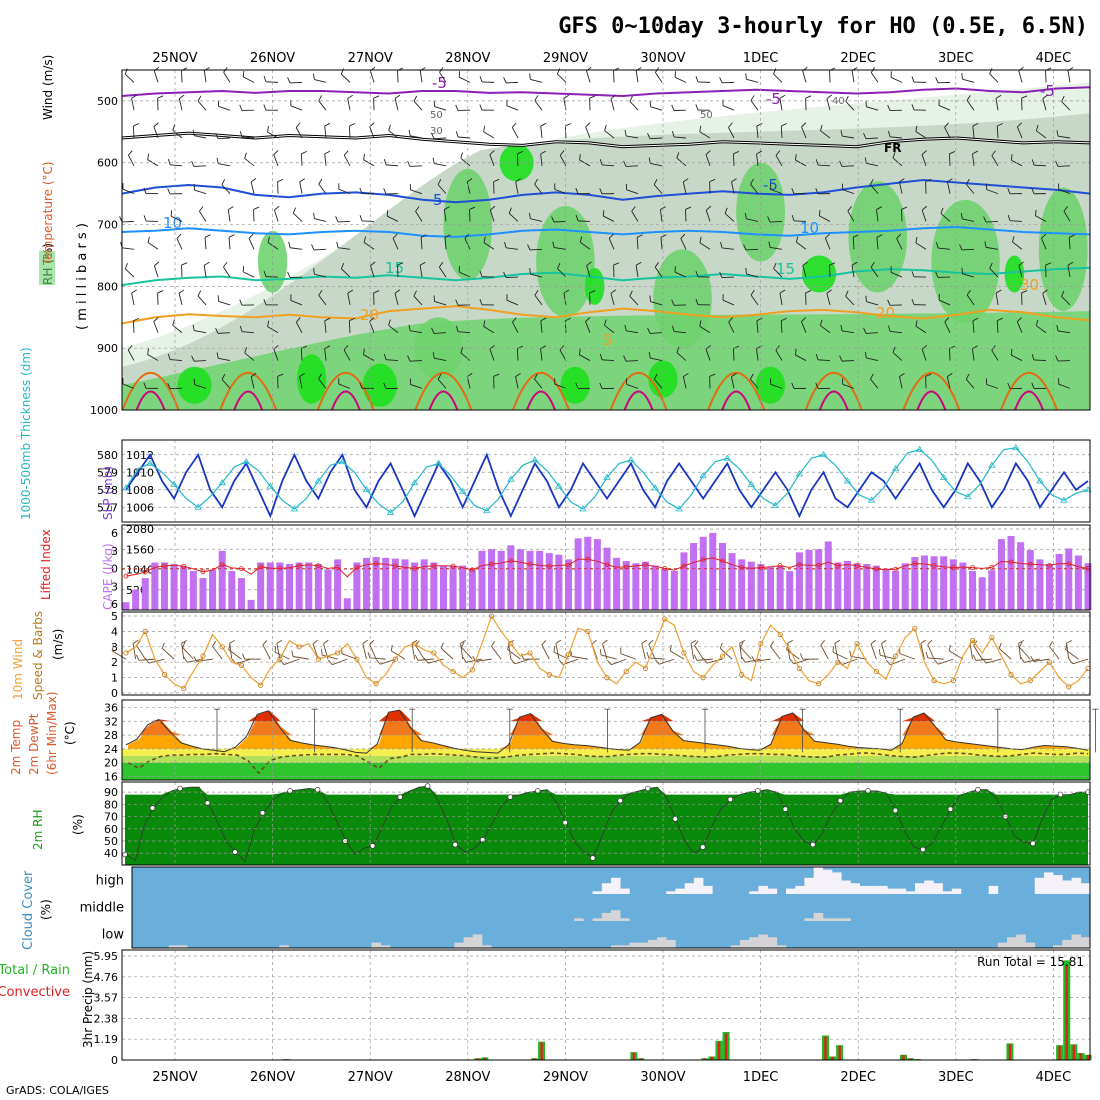 This screenshot has height=1100, width=1100. Describe the element at coordinates (682, 299) in the screenshot. I see `rh-blob` at that location.